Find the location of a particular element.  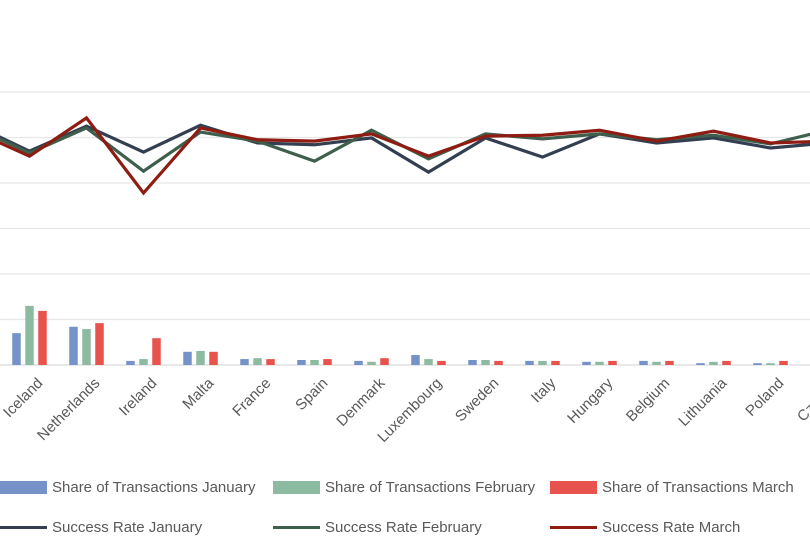

x-axis-label: Italy is located at coordinates (544, 390).